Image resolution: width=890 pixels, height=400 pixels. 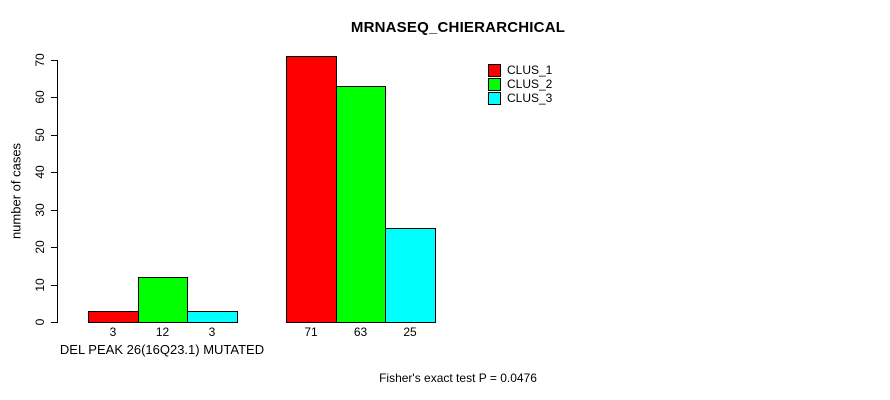 What do you see at coordinates (40, 210) in the screenshot?
I see `y-tick-label: 30` at bounding box center [40, 210].